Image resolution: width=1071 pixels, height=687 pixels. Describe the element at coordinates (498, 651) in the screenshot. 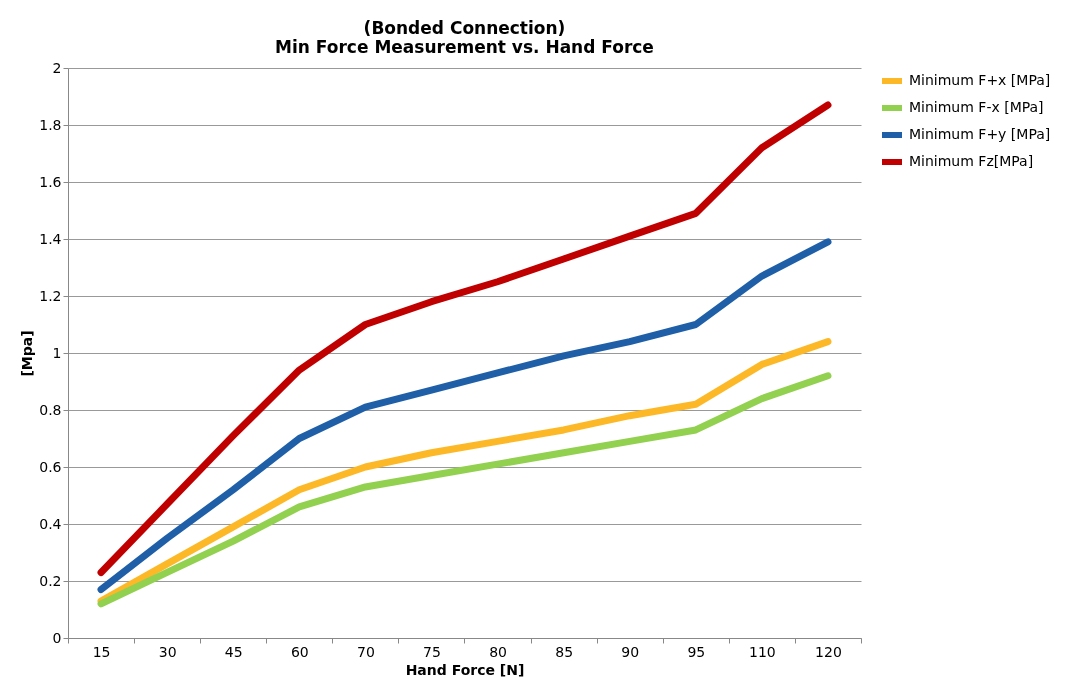

I see `x-tick-label: 80` at that location.